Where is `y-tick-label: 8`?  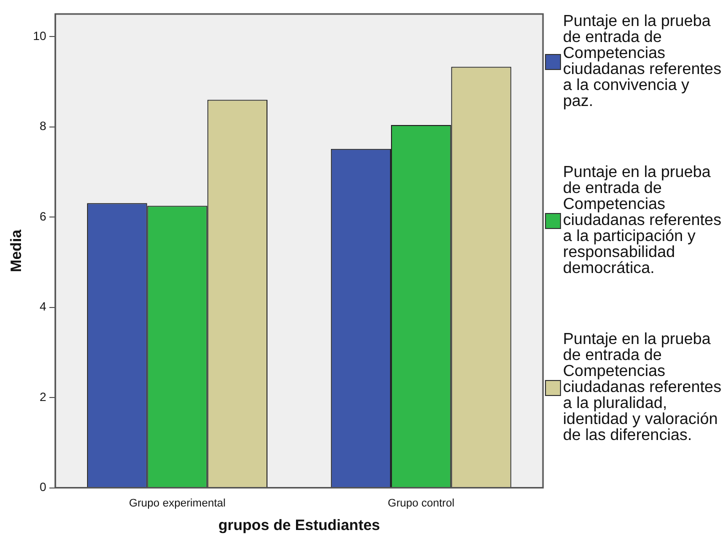 y-tick-label: 8 is located at coordinates (43, 126).